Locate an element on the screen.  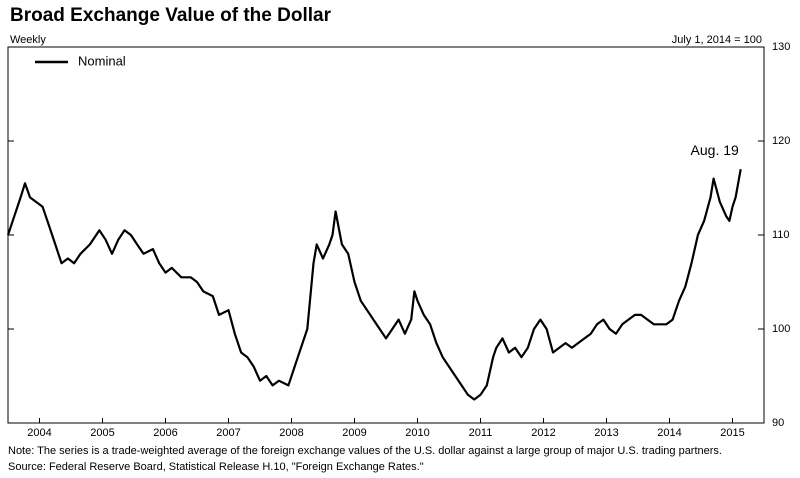
x-tick-label: 2009 is located at coordinates (354, 433).